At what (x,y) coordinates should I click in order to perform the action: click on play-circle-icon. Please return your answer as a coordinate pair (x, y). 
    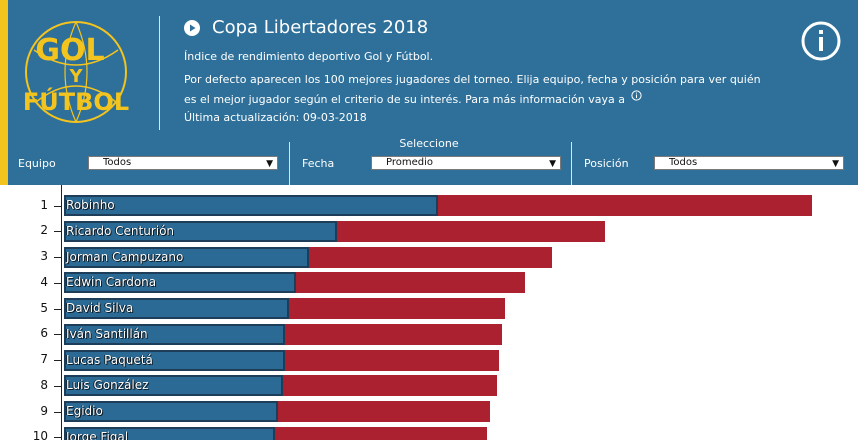
    Looking at the image, I should click on (192, 27).